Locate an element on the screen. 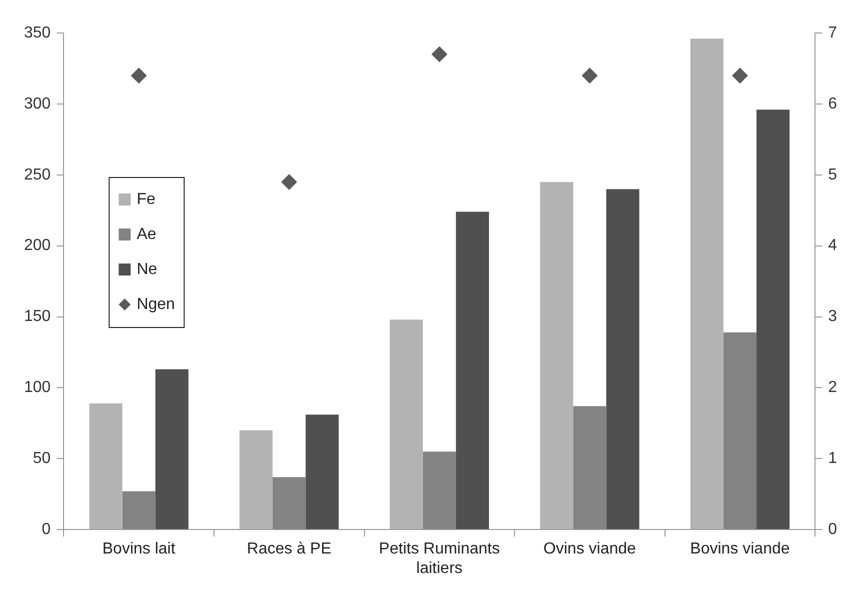 The height and width of the screenshot is (594, 861). x-tick-label: Bovins viande is located at coordinates (740, 549).